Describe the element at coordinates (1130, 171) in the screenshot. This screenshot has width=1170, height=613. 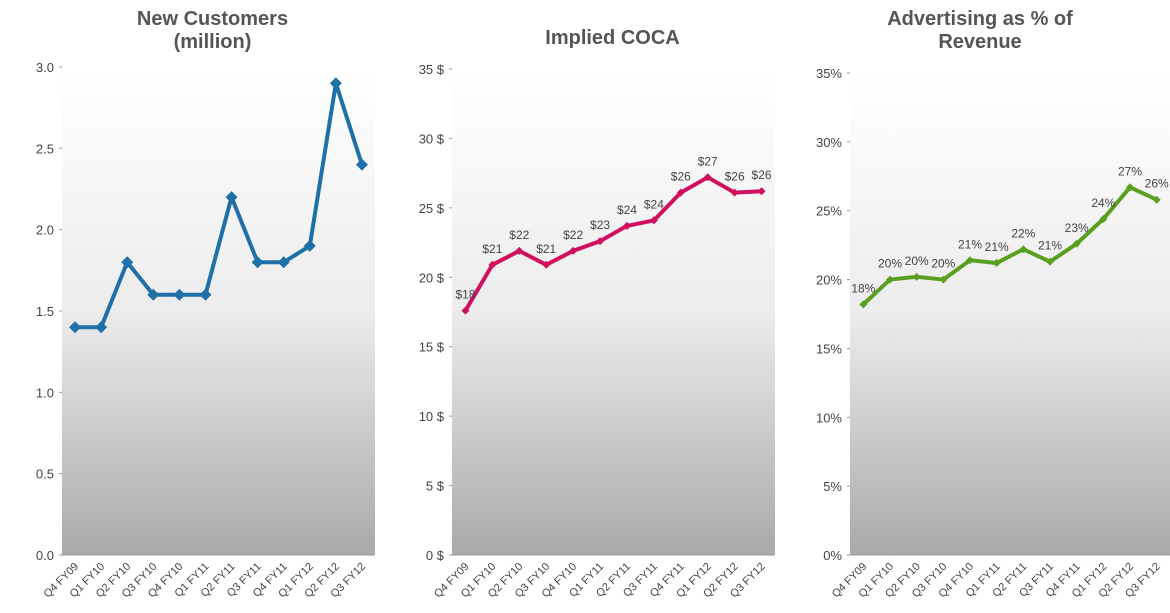
I see `data-label: 27%` at that location.